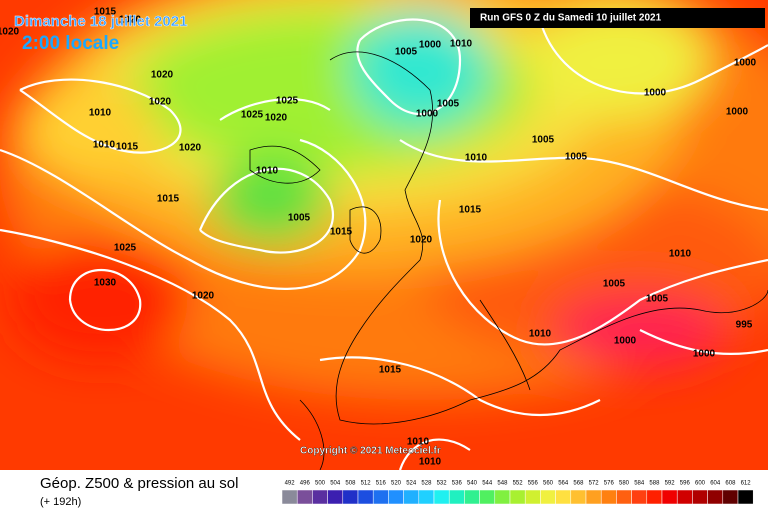 The height and width of the screenshot is (517, 768). Describe the element at coordinates (442, 484) in the screenshot. I see `scale-label: 532` at that location.